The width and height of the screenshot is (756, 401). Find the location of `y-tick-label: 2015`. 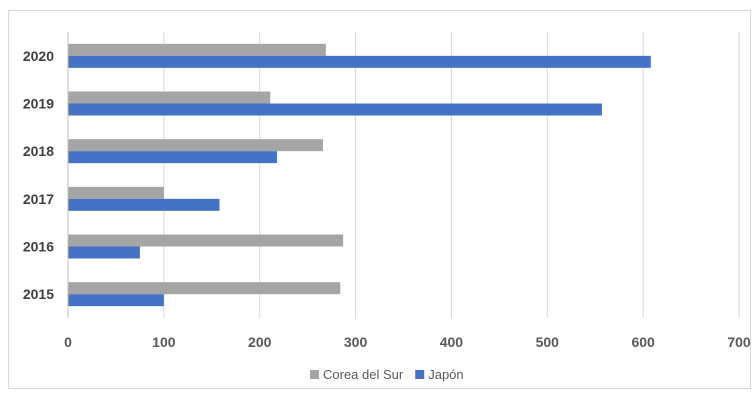

y-tick-label: 2015 is located at coordinates (38, 294).